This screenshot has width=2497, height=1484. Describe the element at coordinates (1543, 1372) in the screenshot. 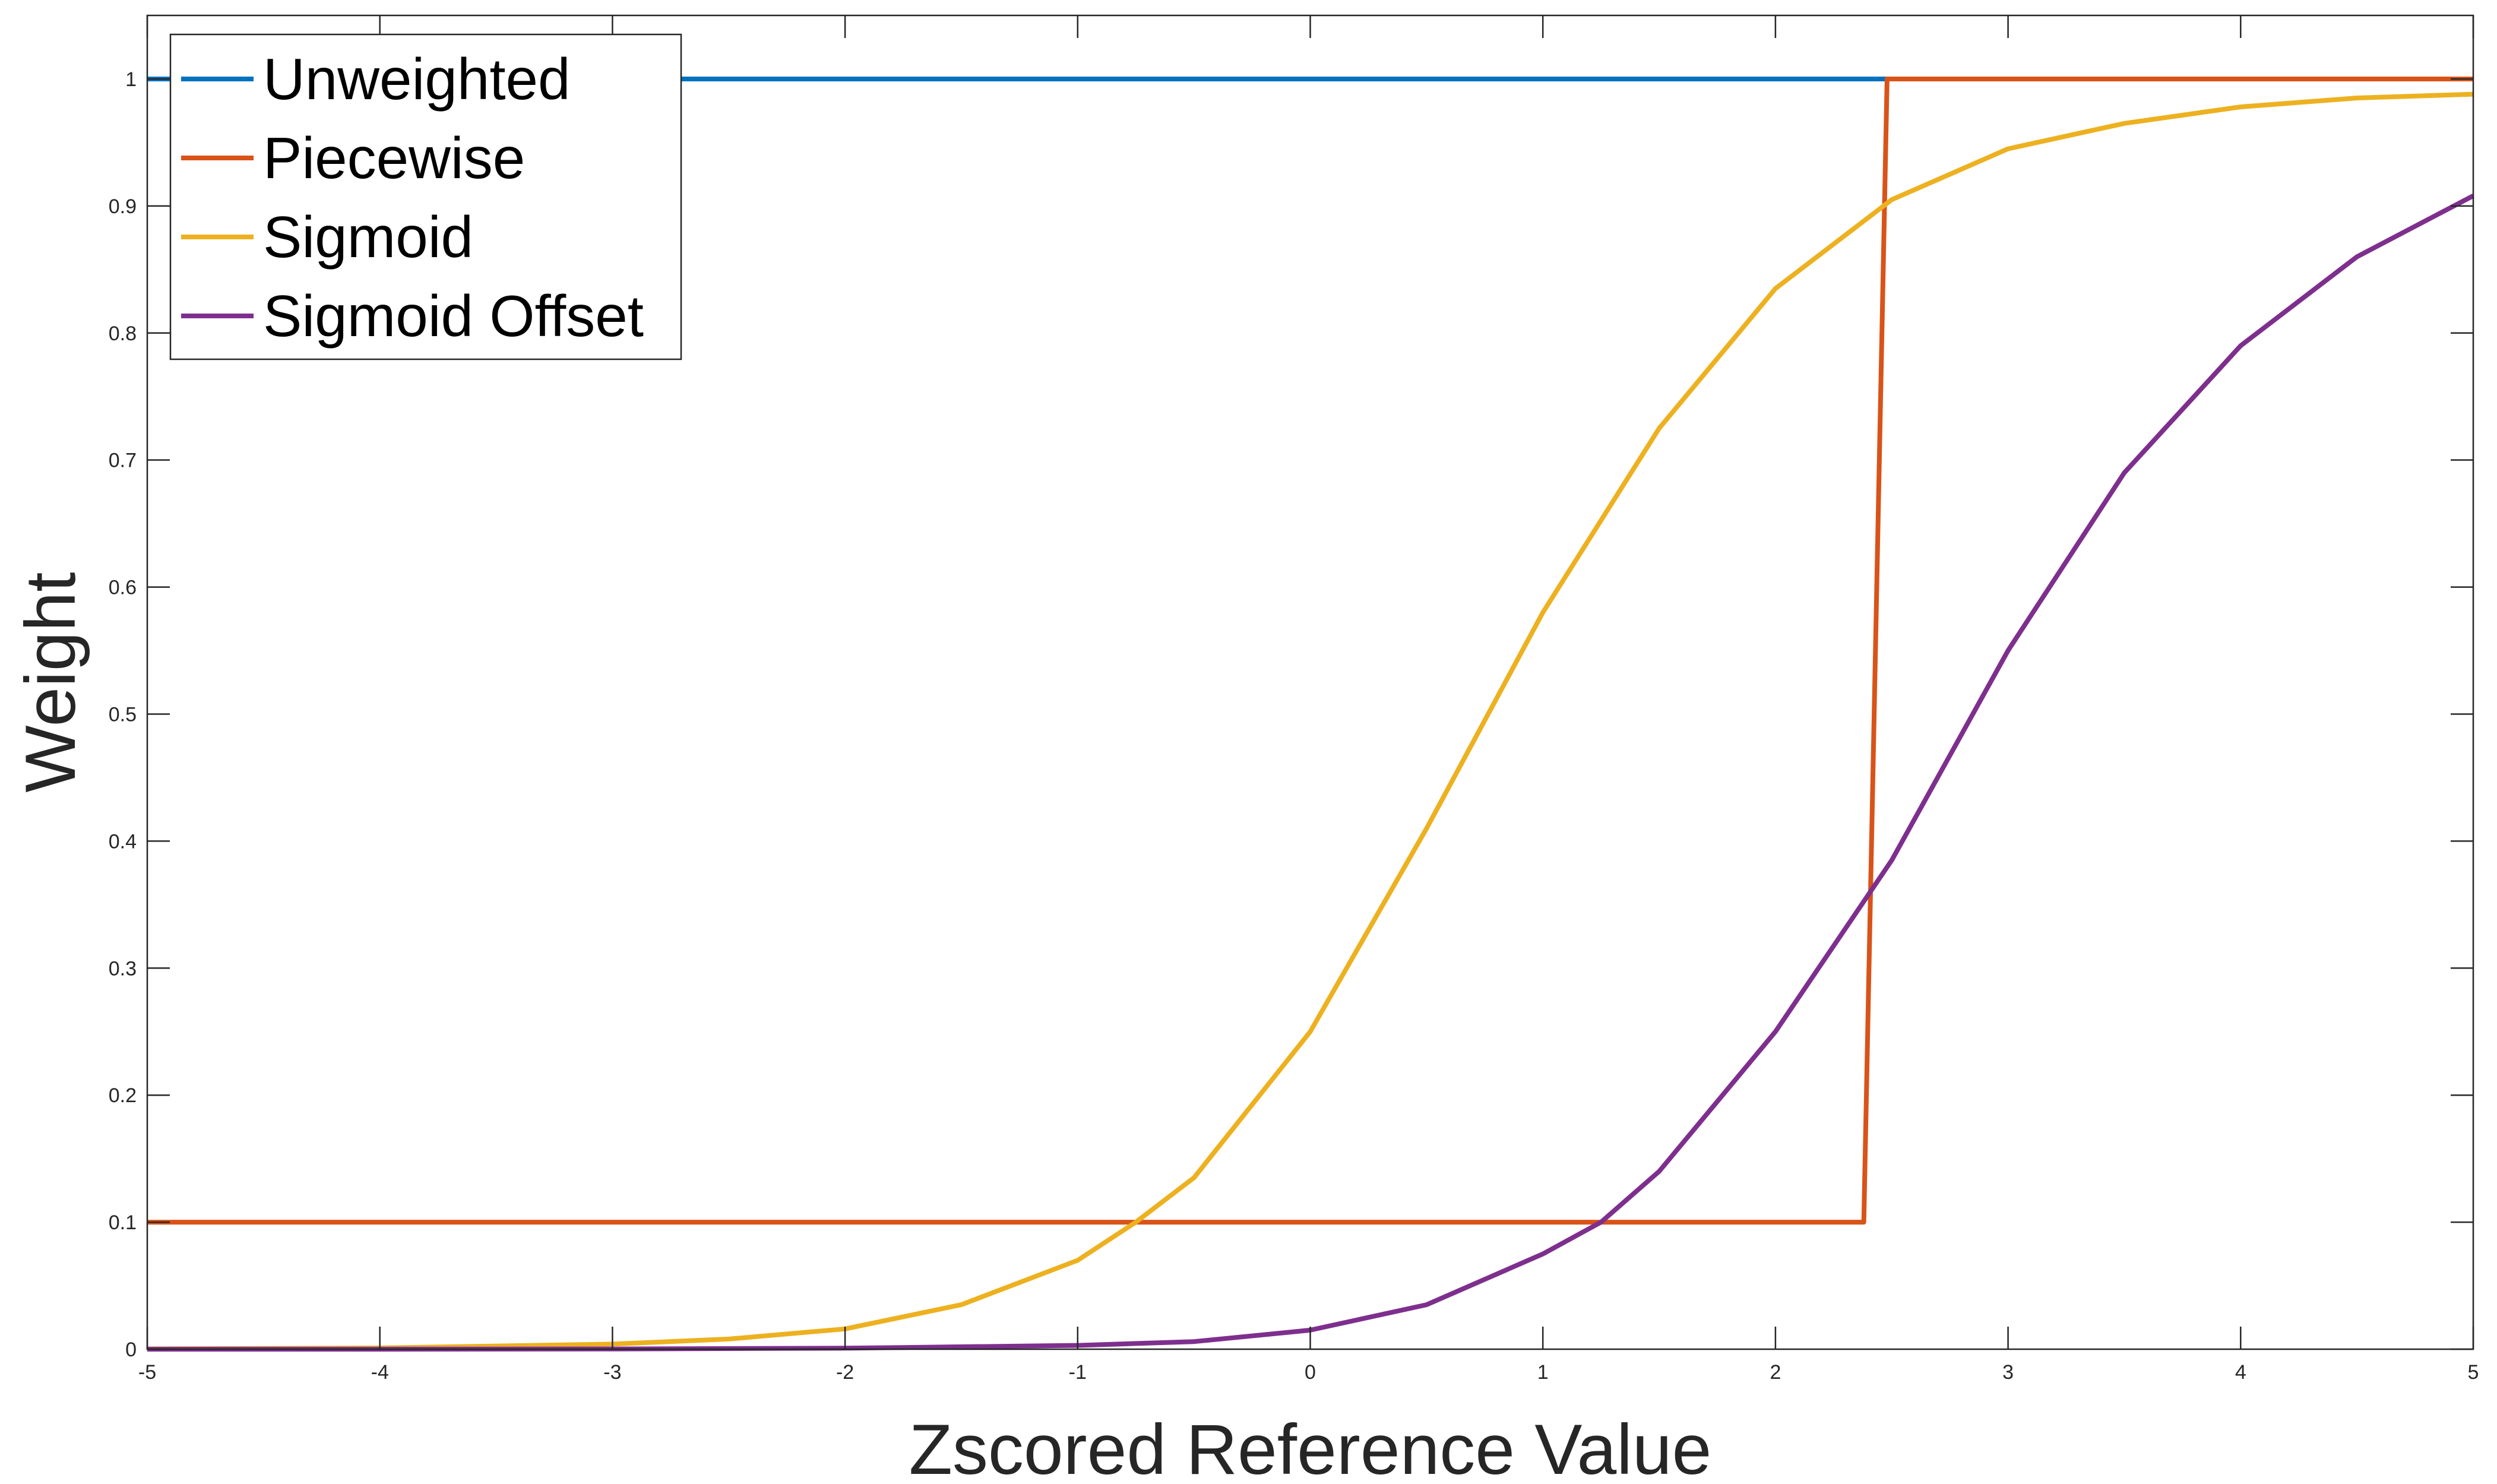

I see `x-tick-label: 1` at that location.